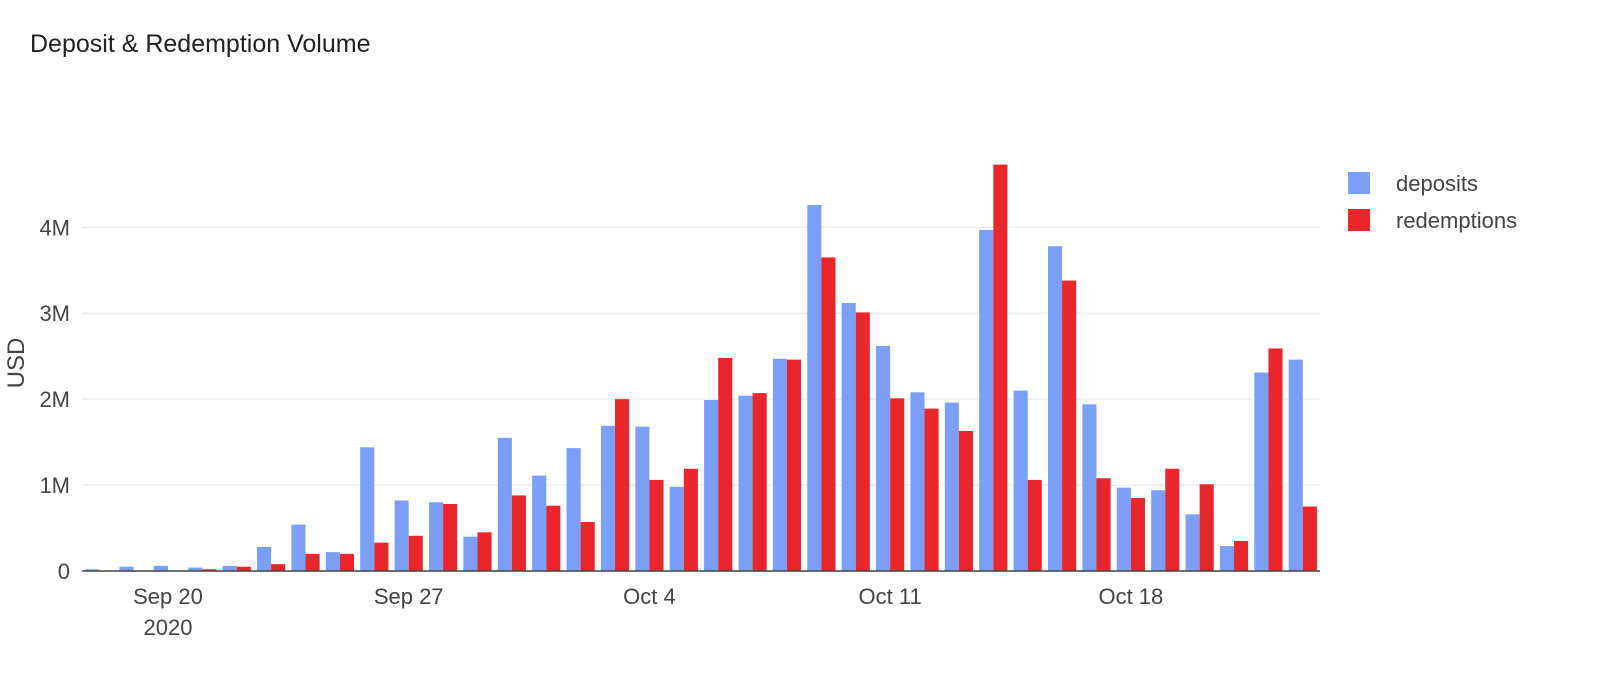 The height and width of the screenshot is (681, 1600). What do you see at coordinates (1437, 183) in the screenshot?
I see `legend-label-deposits: deposits` at bounding box center [1437, 183].